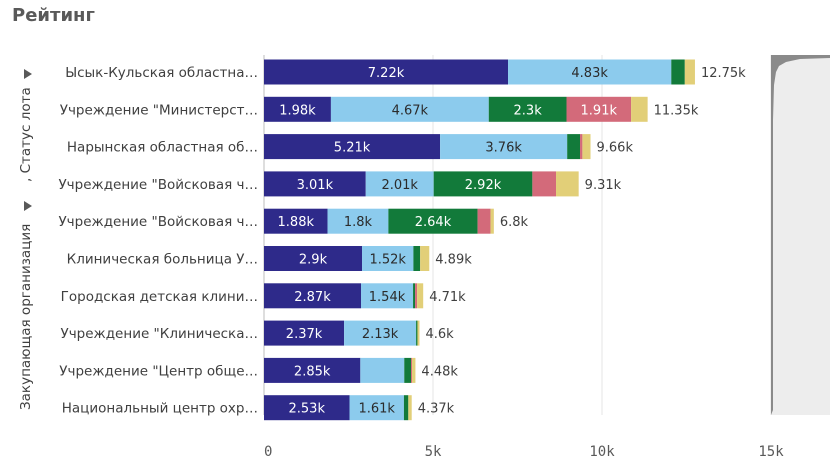 Image resolution: width=838 pixels, height=469 pixels. I want to click on bar-row: 1.88k 1.8k 2.64k 6.8k, so click(396, 221).